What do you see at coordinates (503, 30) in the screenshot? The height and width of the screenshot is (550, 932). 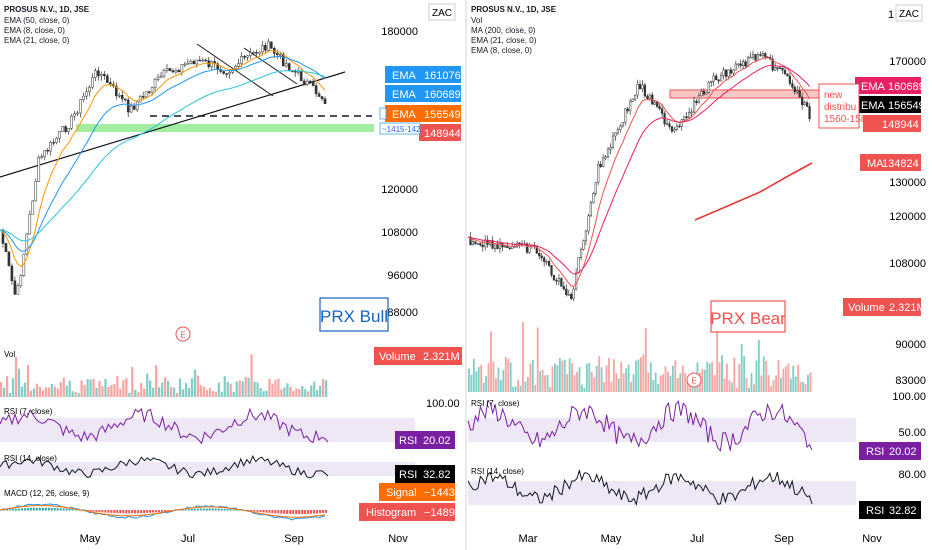 I see `right-indicator-2: MA (200, close, 0)` at bounding box center [503, 30].